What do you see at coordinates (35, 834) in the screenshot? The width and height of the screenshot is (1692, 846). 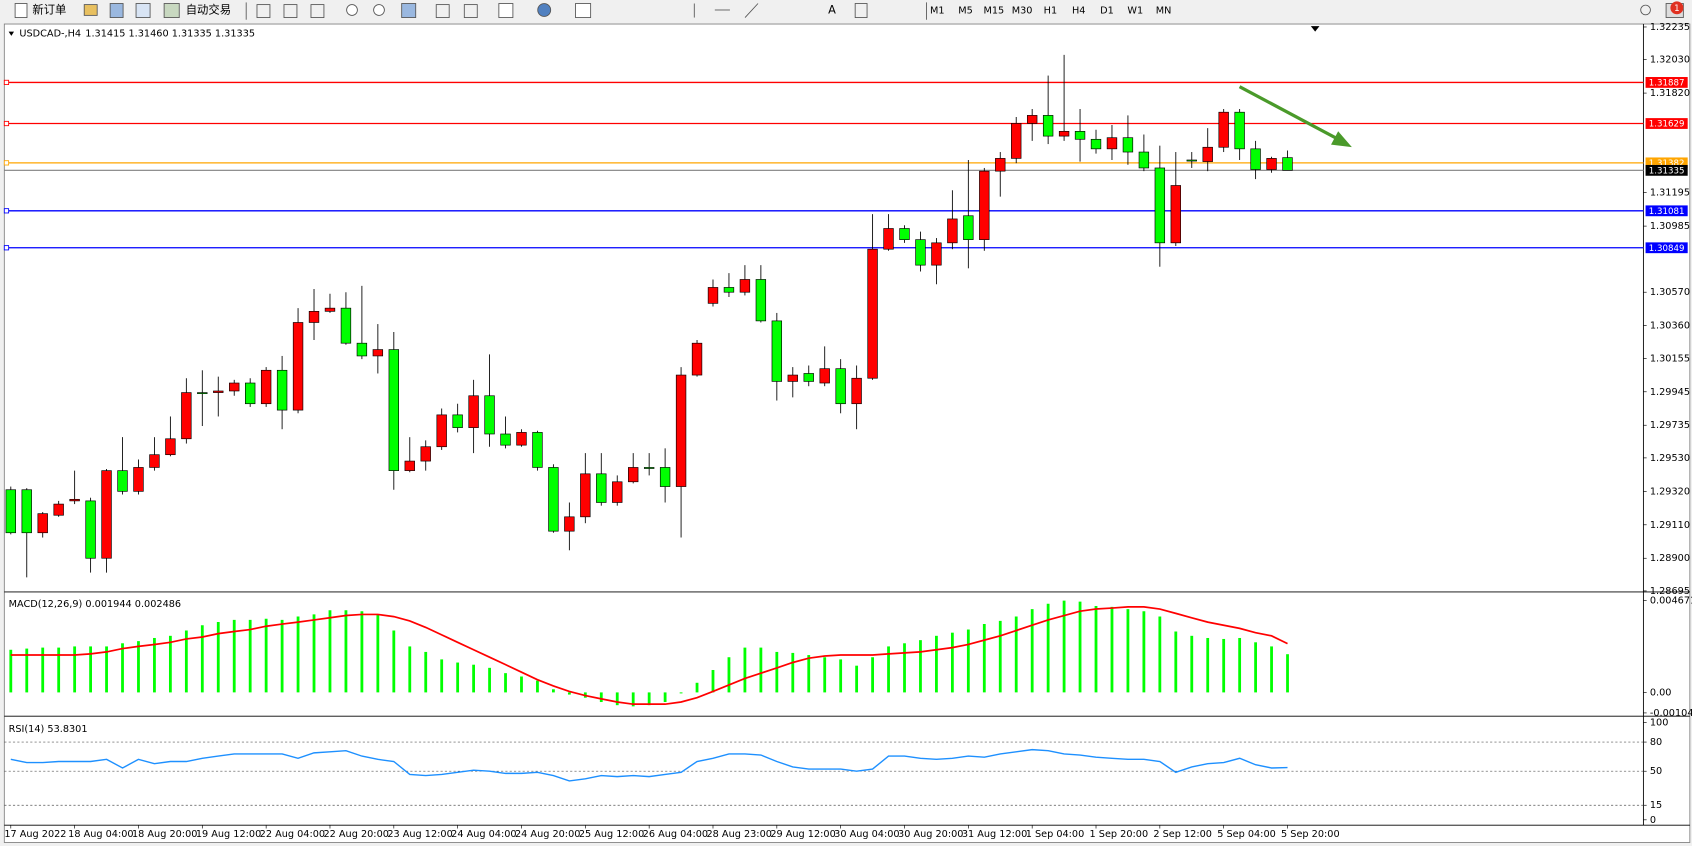 I see `x-tick-label: 17 Aug 2022` at bounding box center [35, 834].